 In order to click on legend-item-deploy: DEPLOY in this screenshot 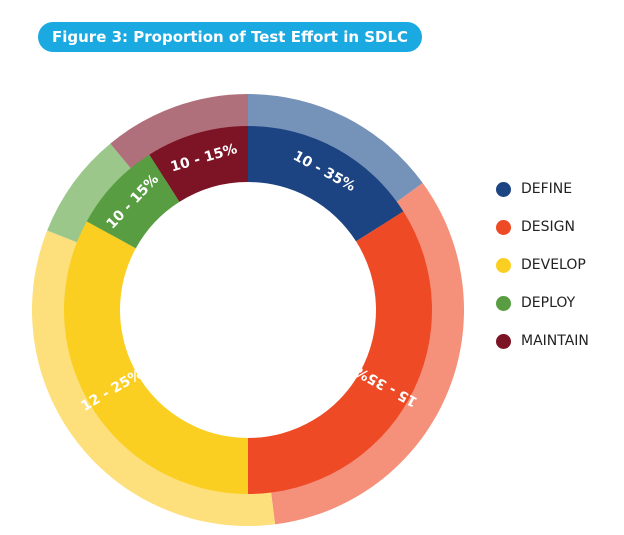, I will do `click(542, 303)`.